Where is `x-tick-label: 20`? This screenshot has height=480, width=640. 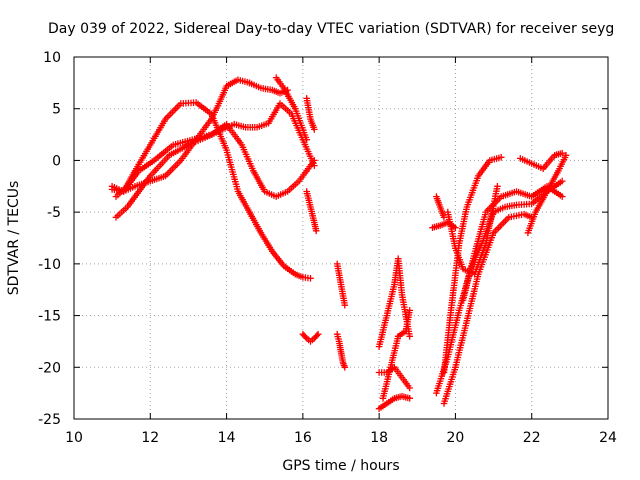
x-tick-label: 20 is located at coordinates (456, 438).